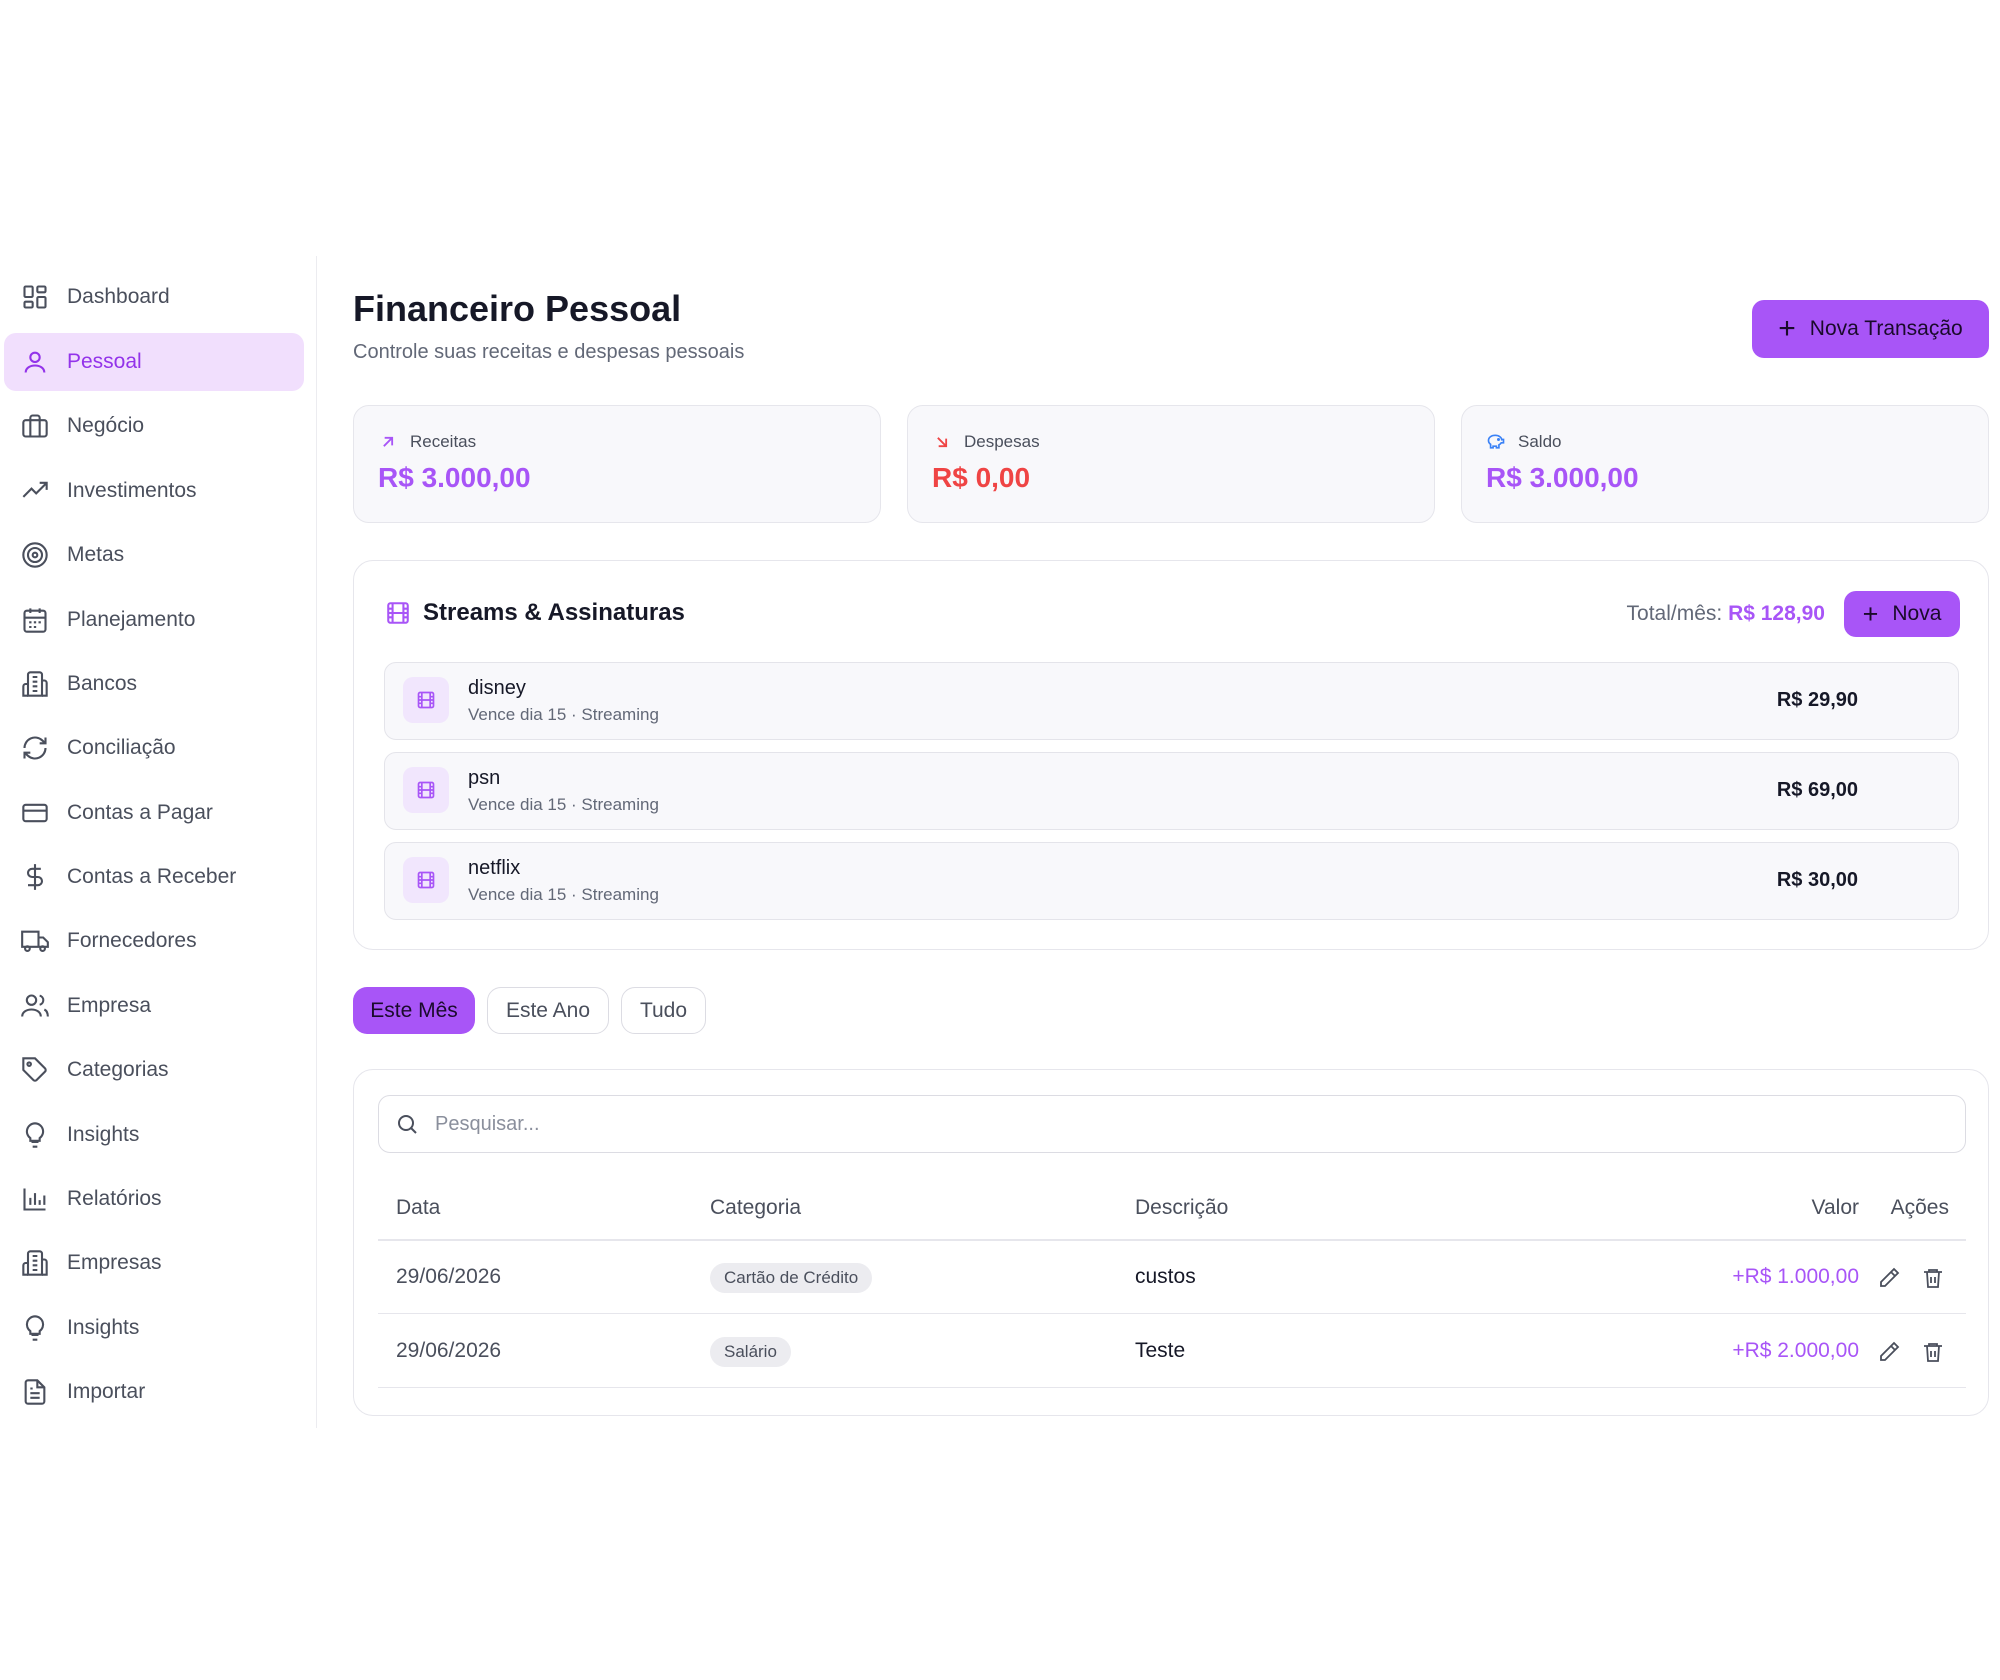 The image size is (2000, 1680). What do you see at coordinates (1165, 1276) in the screenshot?
I see `row-description: custos` at bounding box center [1165, 1276].